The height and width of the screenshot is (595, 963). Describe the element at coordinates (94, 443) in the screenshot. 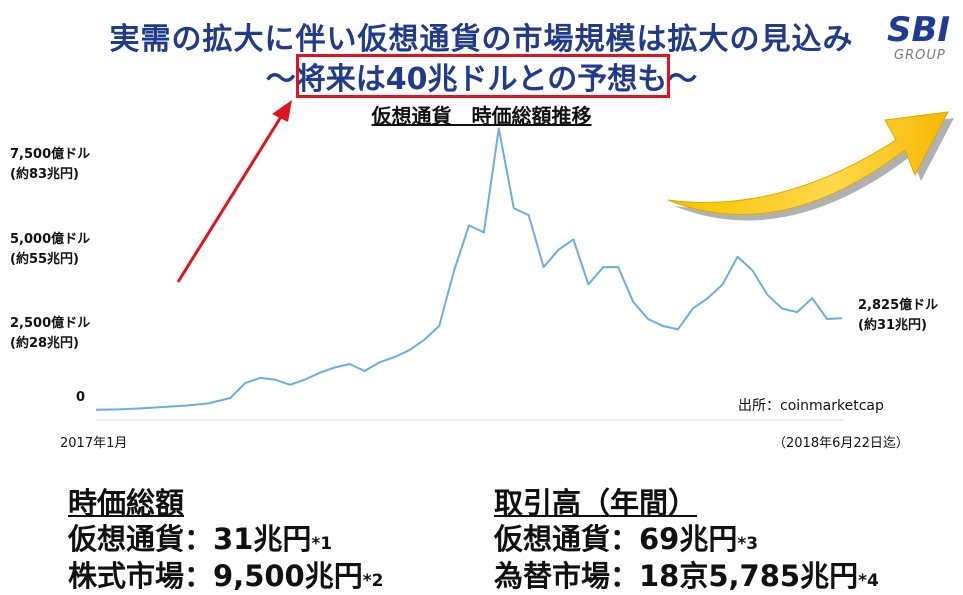

I see `x-start-label: 2017年1月` at that location.